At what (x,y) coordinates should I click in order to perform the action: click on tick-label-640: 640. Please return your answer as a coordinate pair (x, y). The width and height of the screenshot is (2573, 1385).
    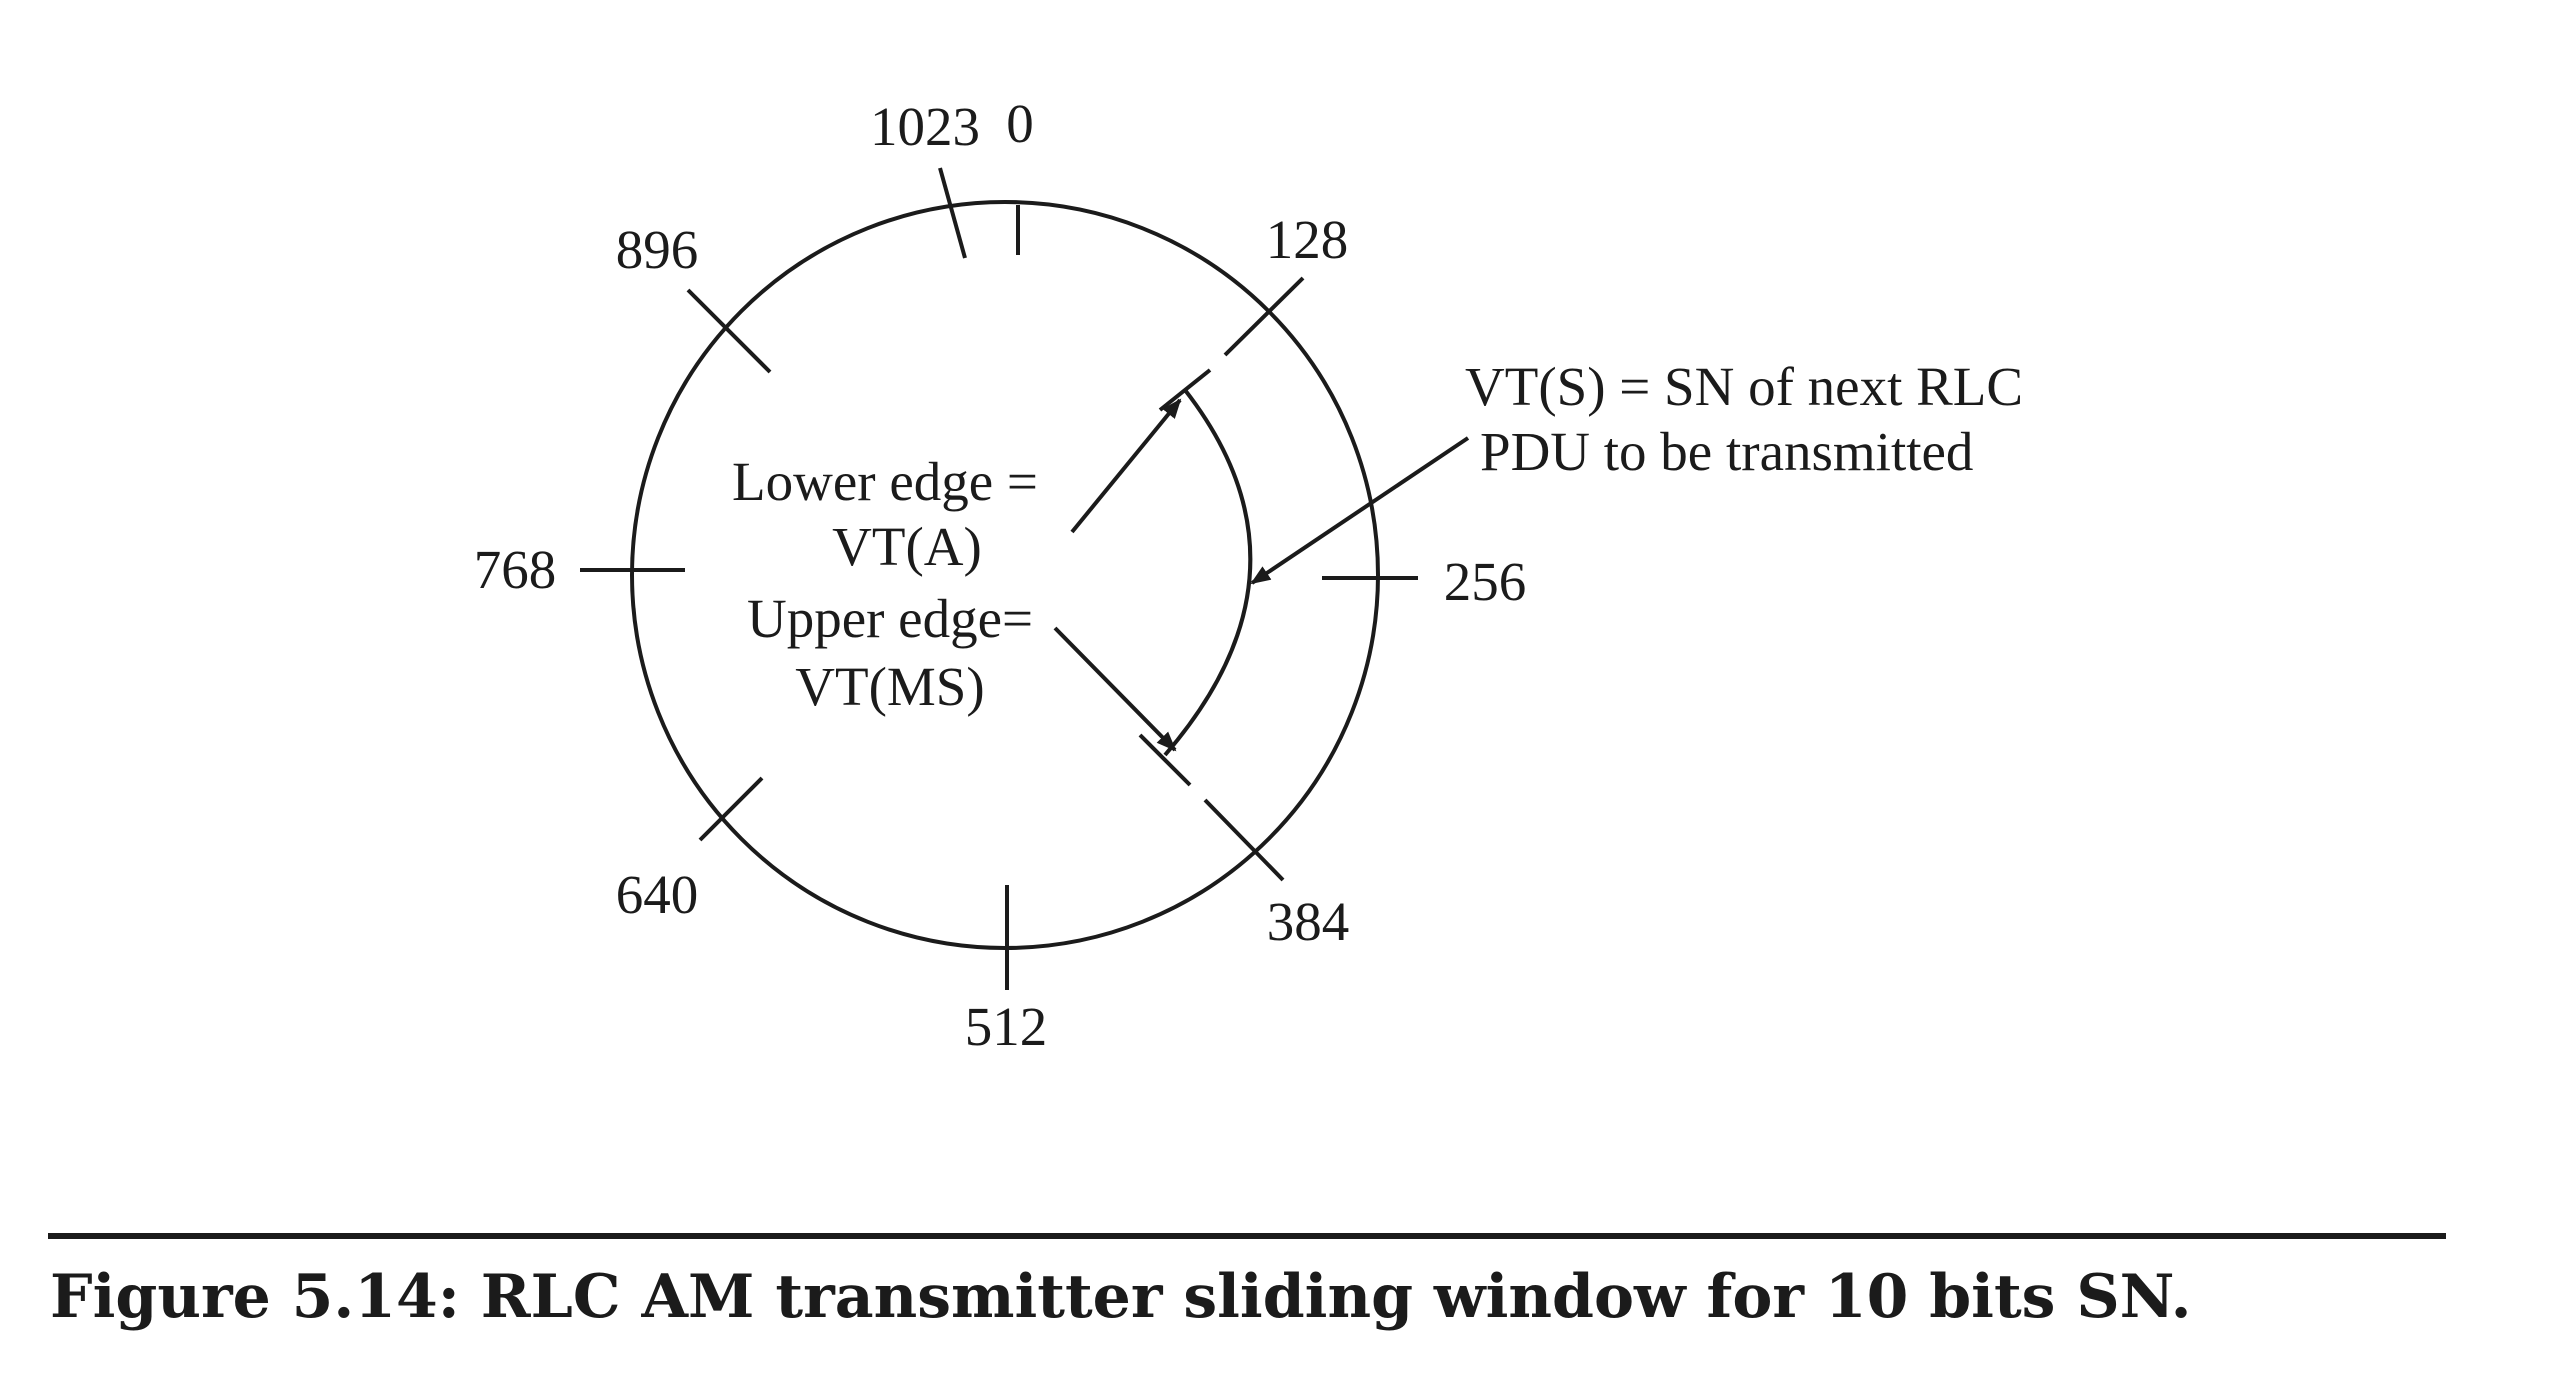
    Looking at the image, I should click on (657, 894).